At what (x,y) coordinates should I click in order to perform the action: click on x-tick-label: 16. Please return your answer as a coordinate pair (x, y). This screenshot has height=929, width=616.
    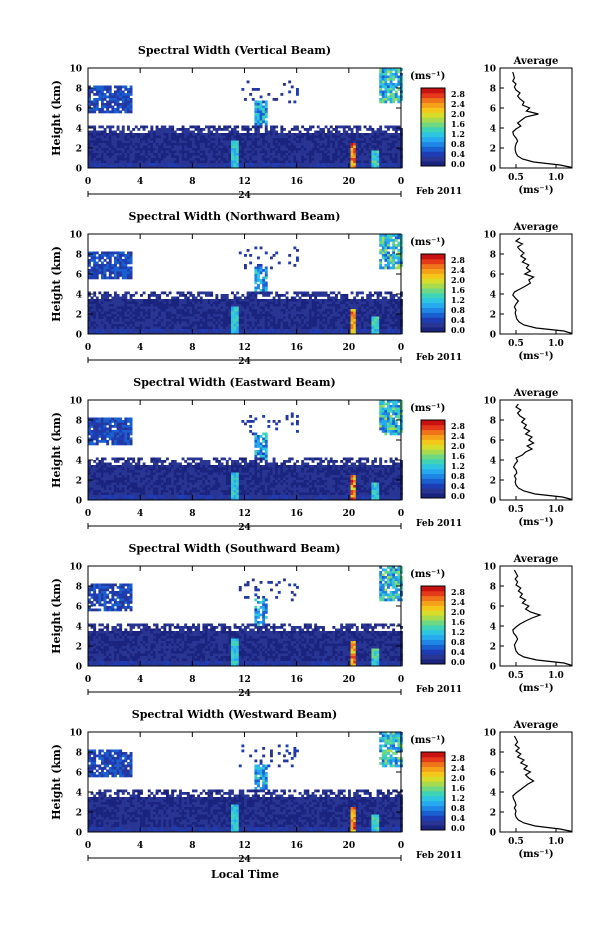
    Looking at the image, I should click on (296, 846).